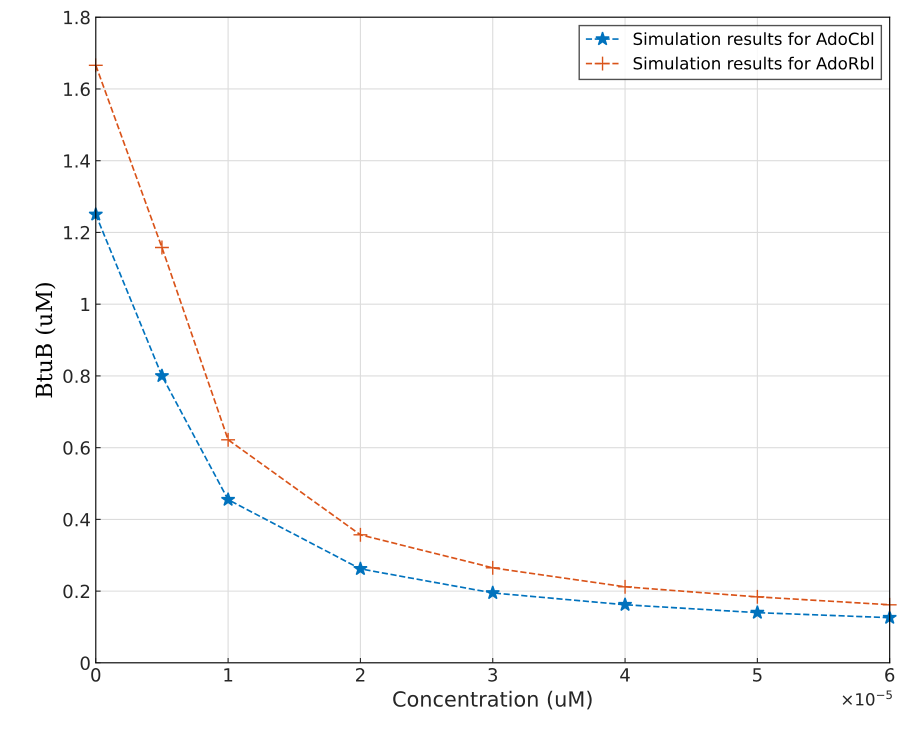 The image size is (921, 749). I want to click on x-tick-label: 3, so click(493, 675).